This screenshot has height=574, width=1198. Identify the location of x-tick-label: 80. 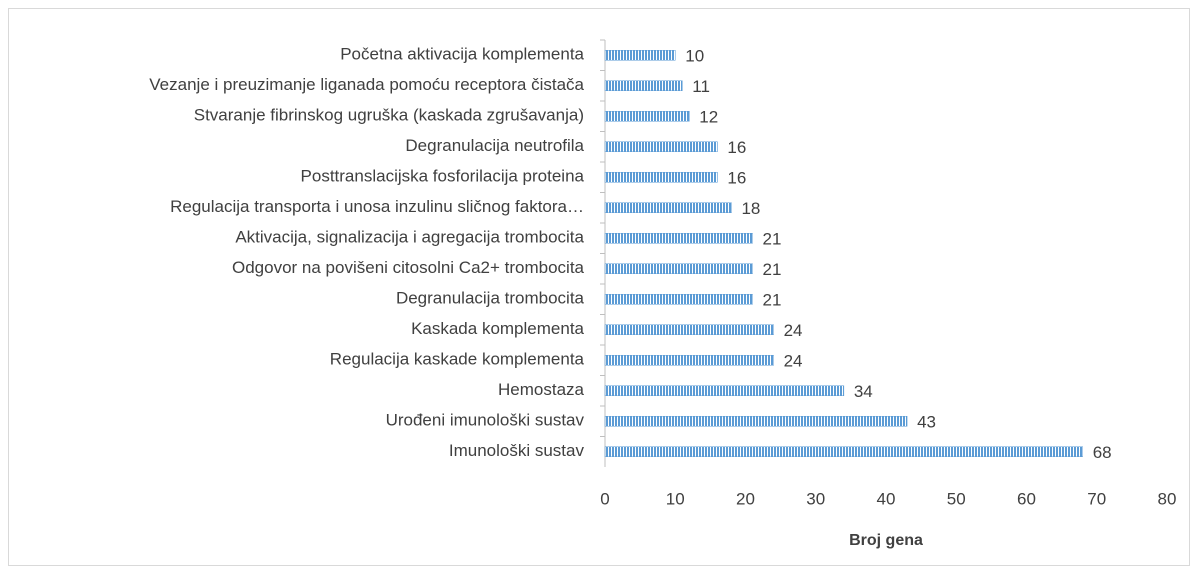
(1167, 498).